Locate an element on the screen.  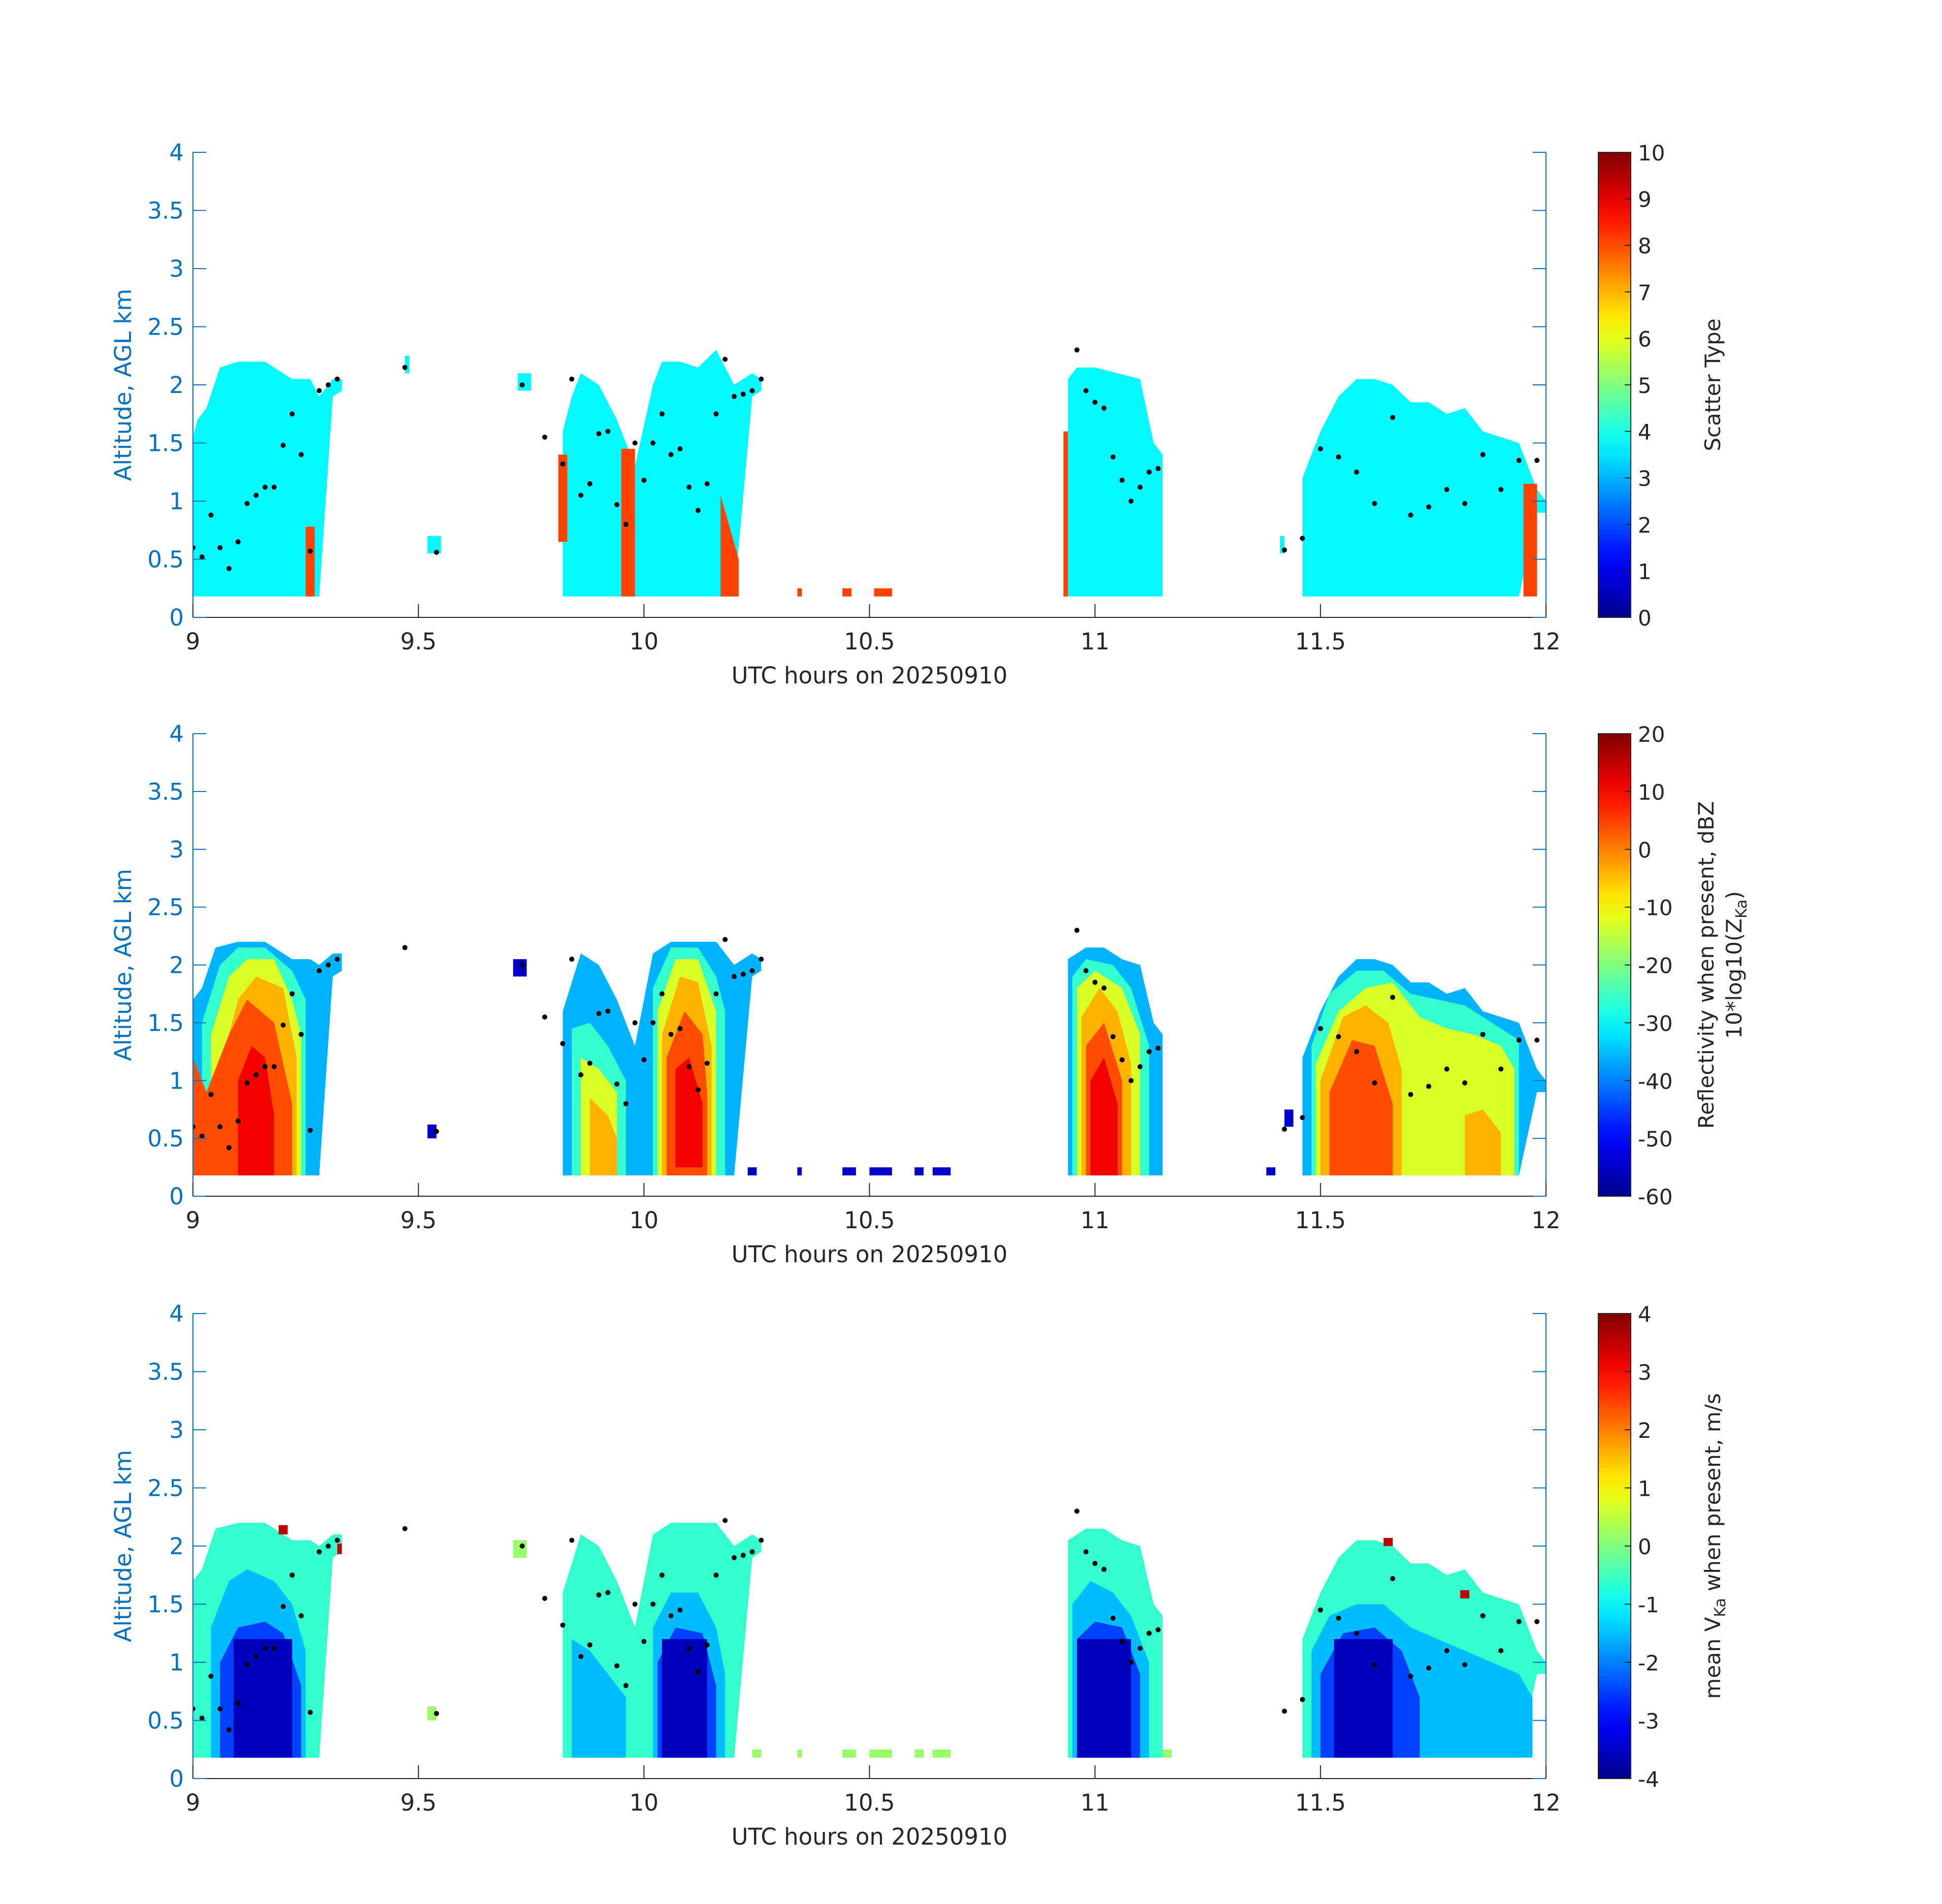
y-tick-label: 2.5 is located at coordinates (165, 328).